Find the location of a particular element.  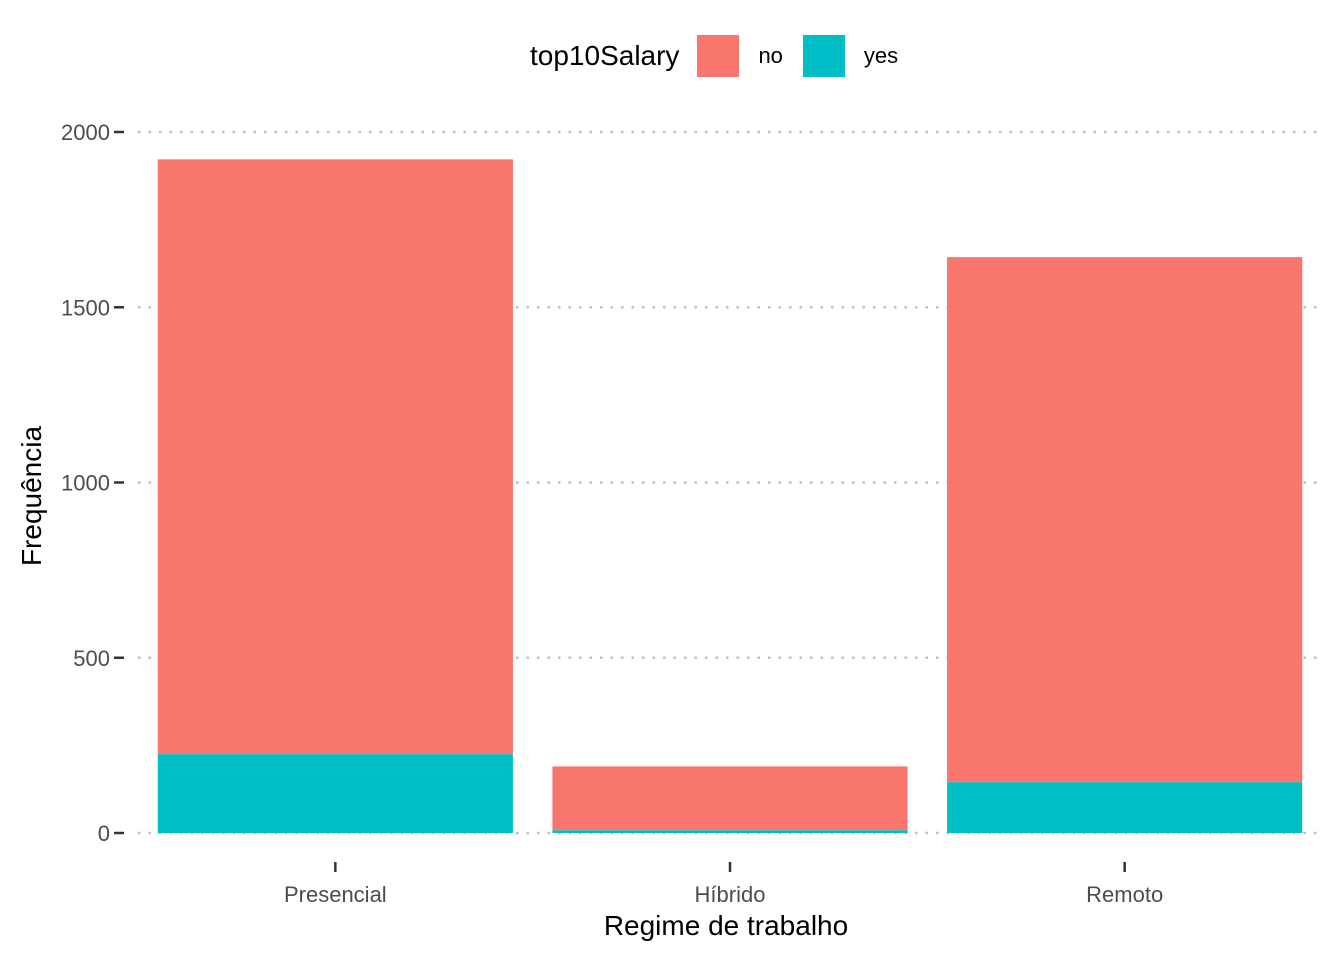

legend: top10Salary no yes is located at coordinates (724, 56).